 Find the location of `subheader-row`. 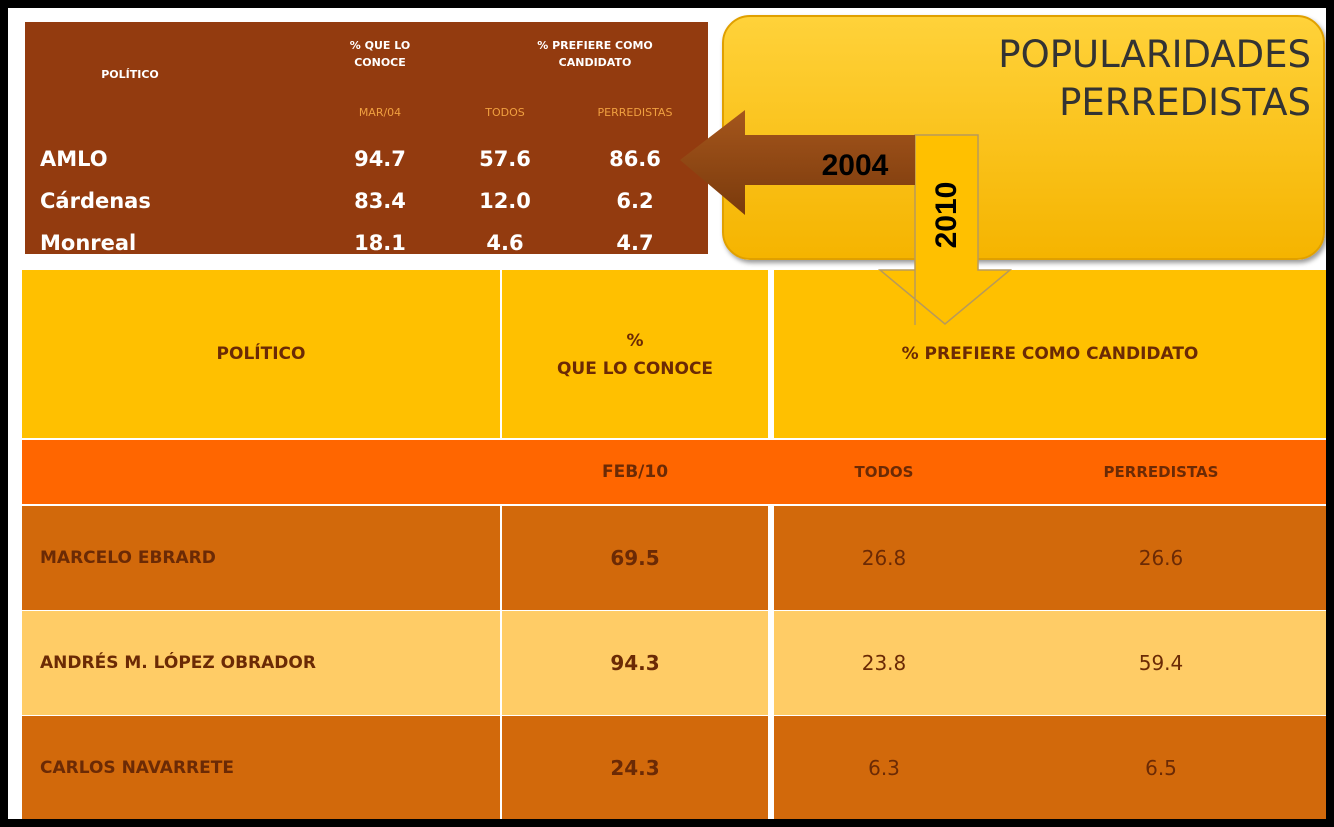

subheader-row is located at coordinates (674, 472).